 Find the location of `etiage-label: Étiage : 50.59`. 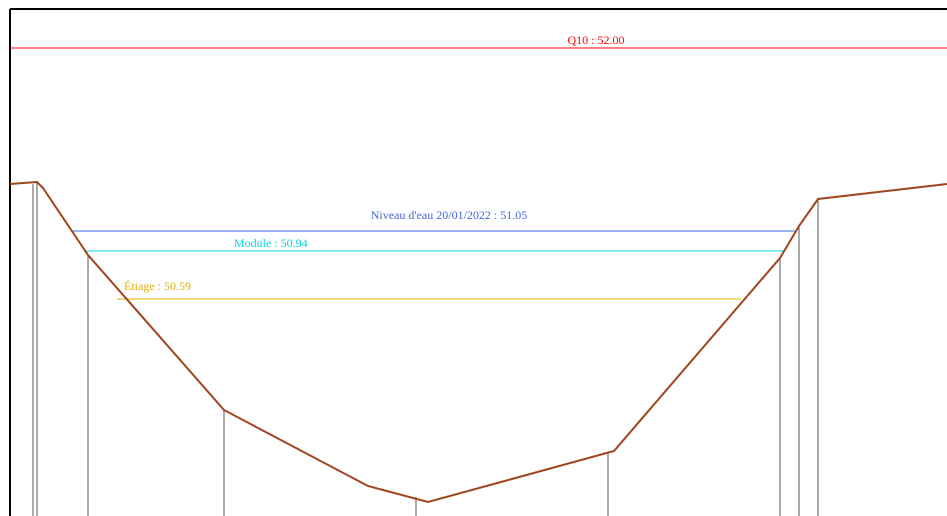

etiage-label: Étiage : 50.59 is located at coordinates (157, 286).